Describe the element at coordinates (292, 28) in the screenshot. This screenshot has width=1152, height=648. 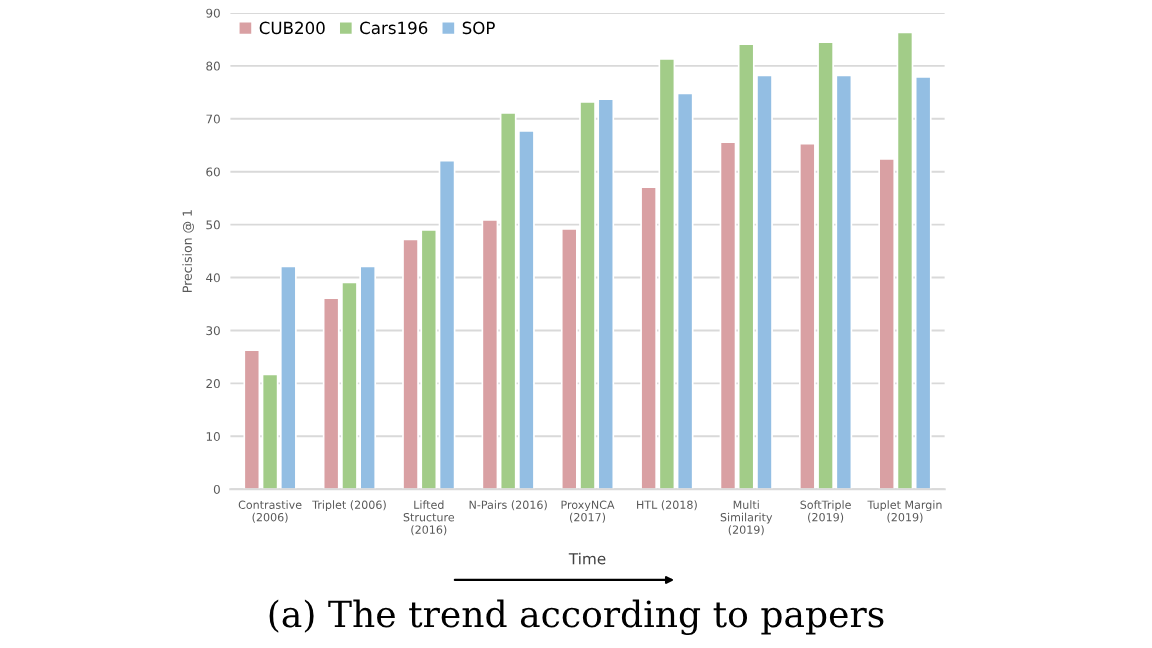
I see `legend-label: CUB200` at that location.